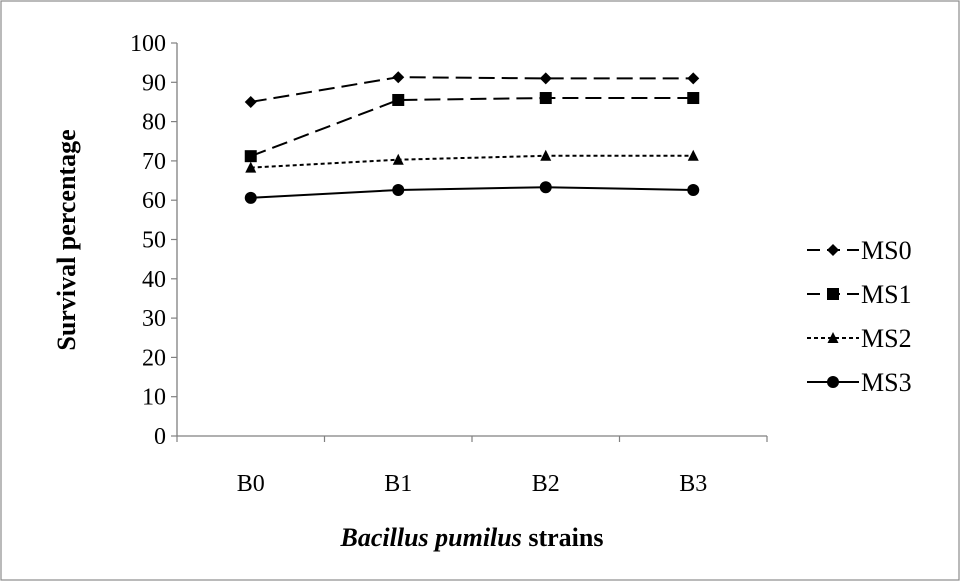 Image resolution: width=961 pixels, height=582 pixels. Describe the element at coordinates (693, 484) in the screenshot. I see `x-tick-label: B3` at that location.